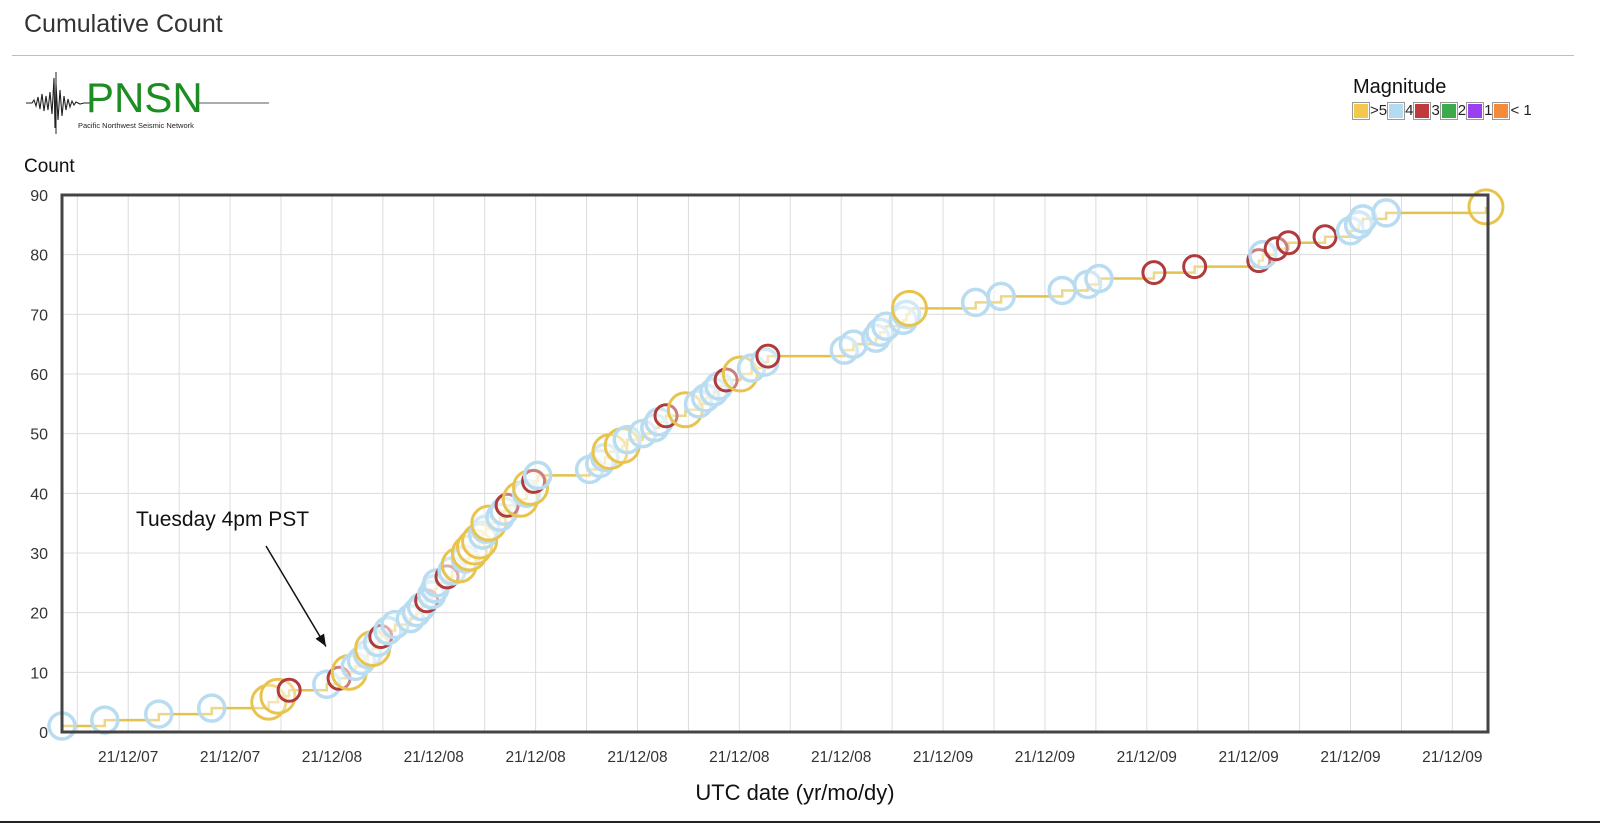 The width and height of the screenshot is (1600, 823). I want to click on y-axis-label: Count, so click(49, 166).